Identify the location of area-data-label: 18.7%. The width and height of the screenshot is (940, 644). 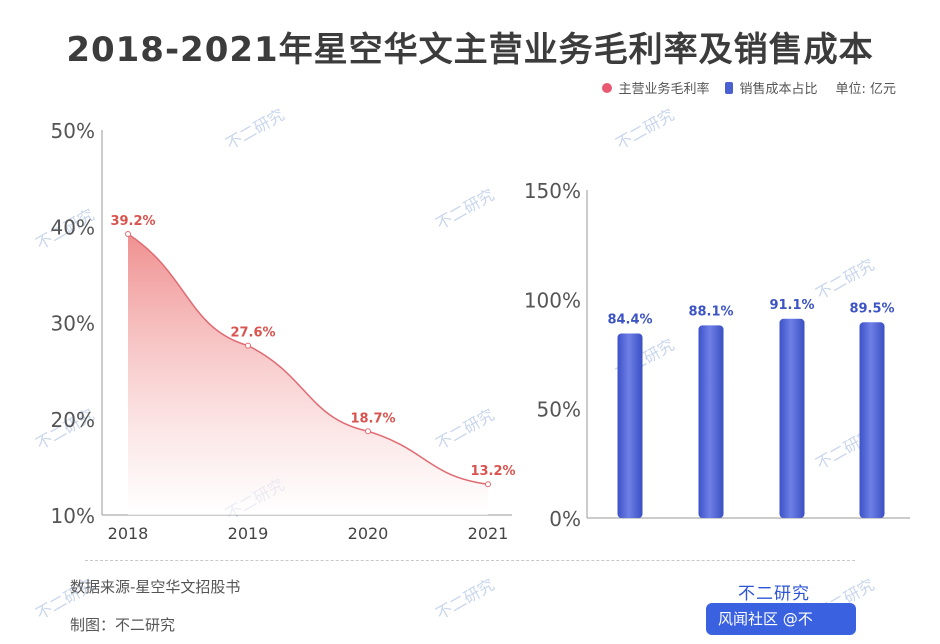
(372, 418).